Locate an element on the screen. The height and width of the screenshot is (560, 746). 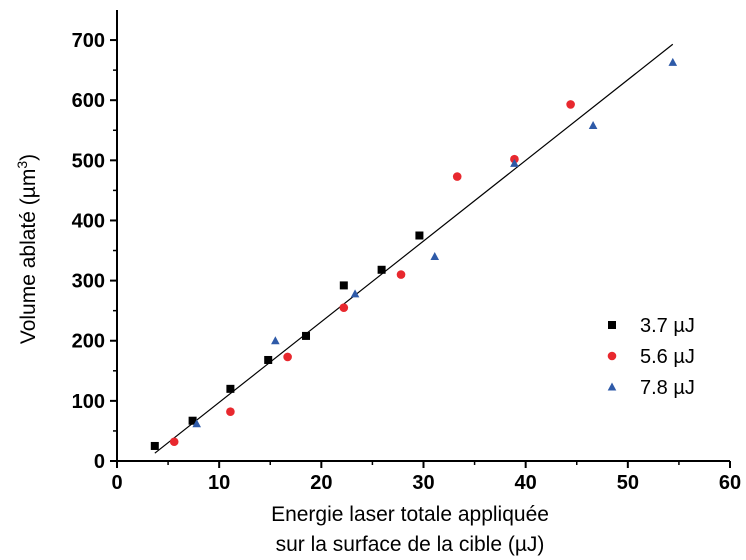
y-tick-label: 600 is located at coordinates (88, 101).